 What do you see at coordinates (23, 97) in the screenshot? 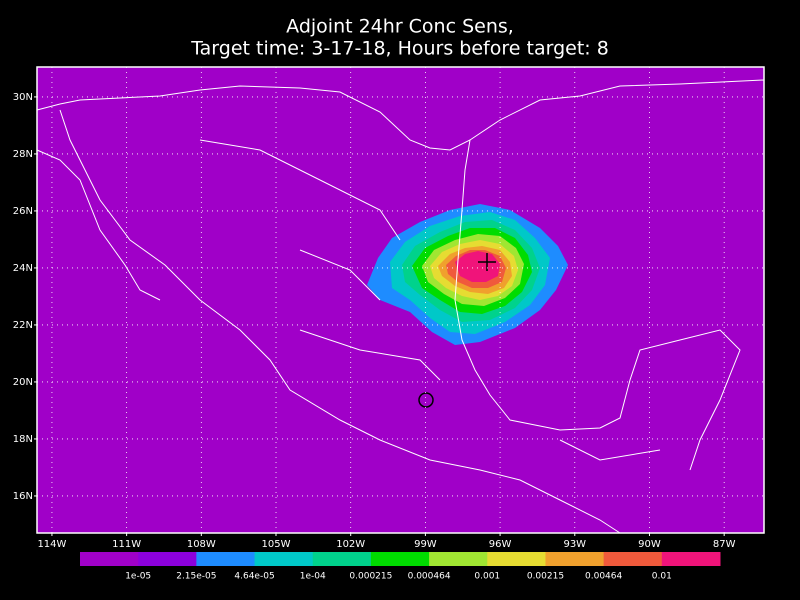
I see `lat-tick-label: 30N` at bounding box center [23, 97].